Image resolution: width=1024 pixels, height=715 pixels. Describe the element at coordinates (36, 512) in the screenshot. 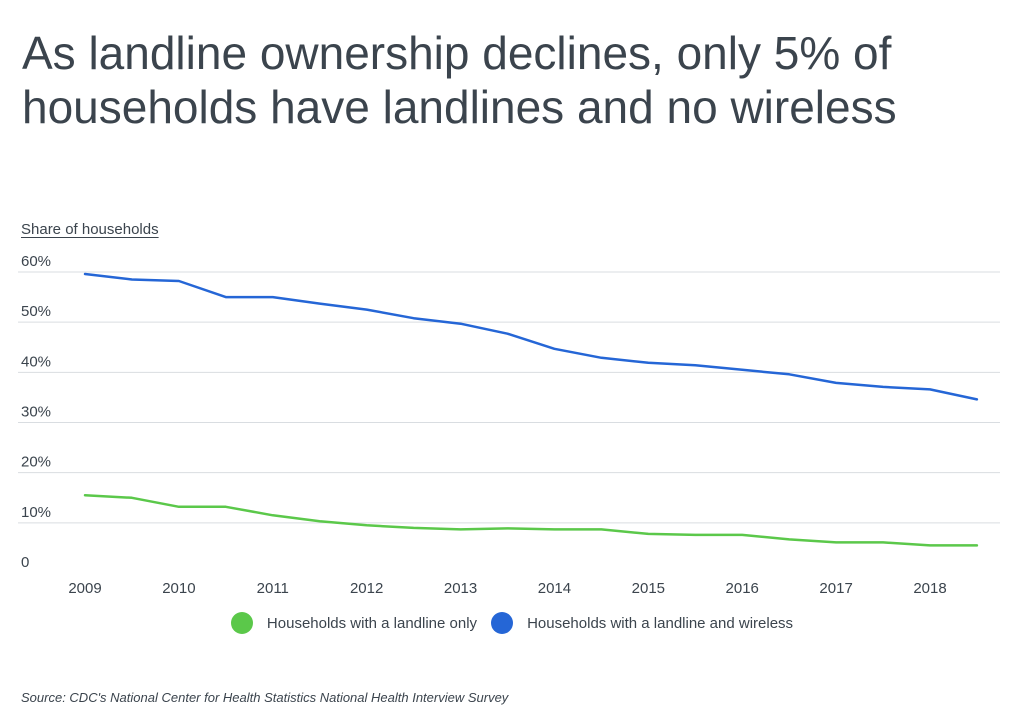

I see `y-tick-label: 10%` at that location.